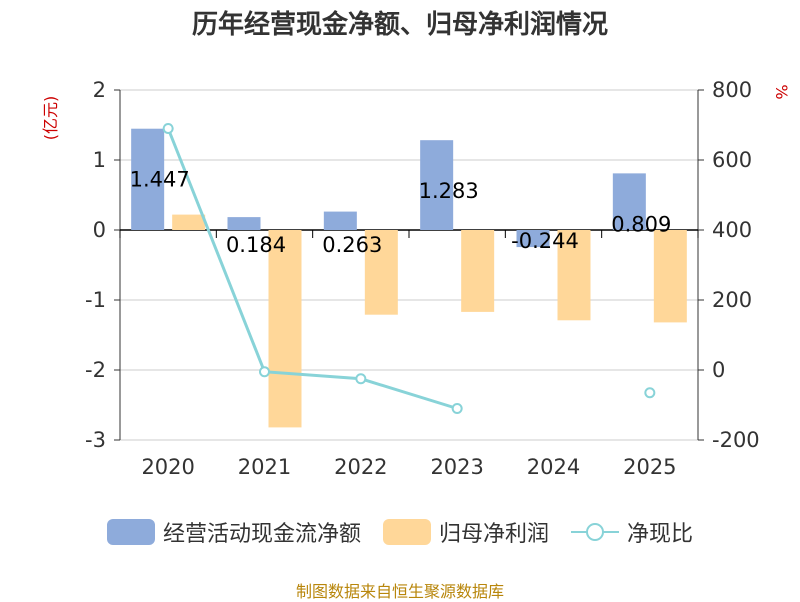 The image size is (800, 602). I want to click on y2-tick-label: 0, so click(718, 370).